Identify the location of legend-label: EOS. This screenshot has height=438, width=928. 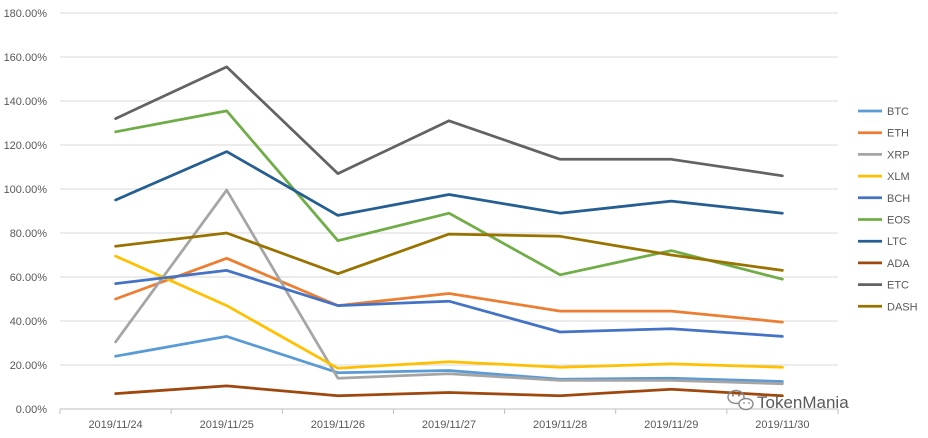
(898, 221).